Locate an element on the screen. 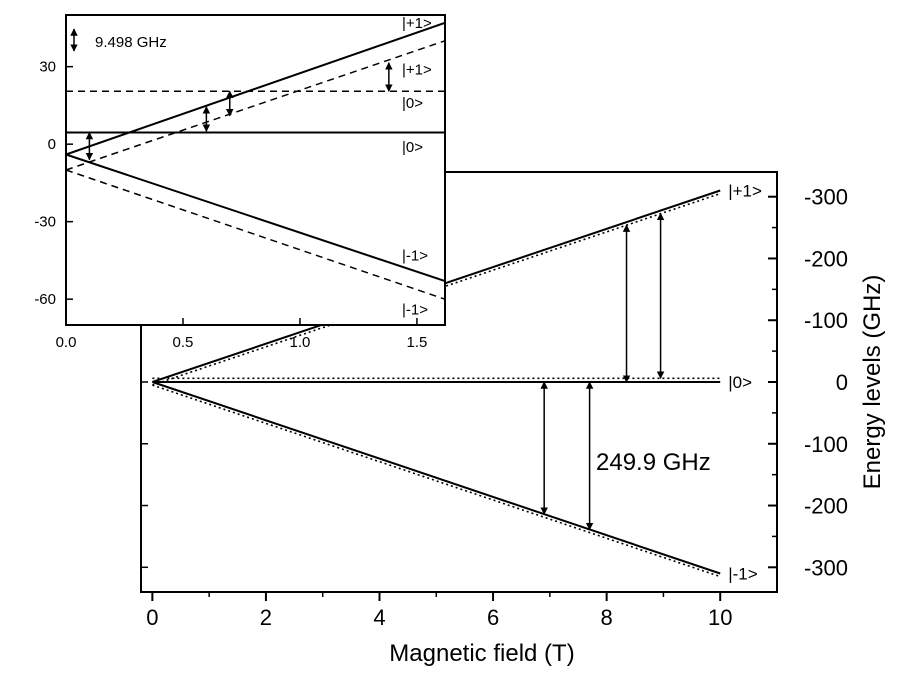 This screenshot has height=681, width=906. main-x-tick-label-5: 10 is located at coordinates (720, 617).